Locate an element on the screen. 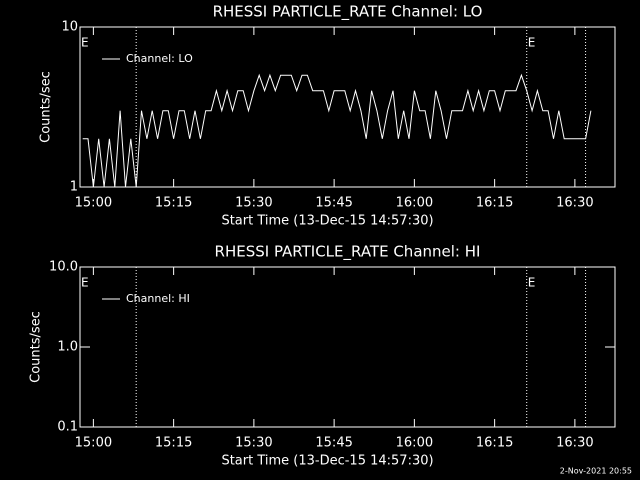 The image size is (640, 480). y-tick-label: 10 is located at coordinates (69, 27).